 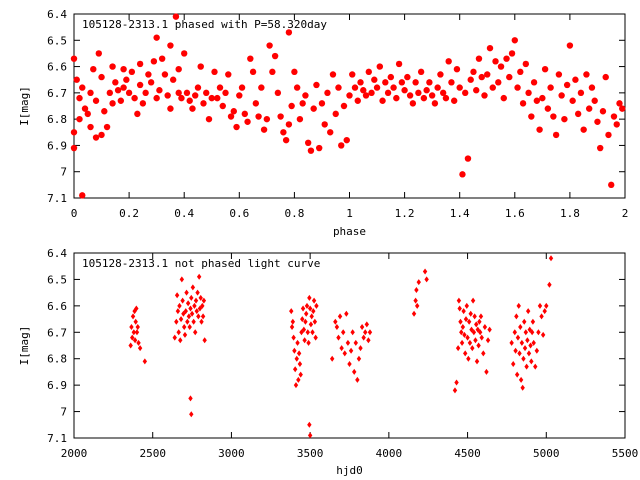 I want to click on x-tick-label: 5500, so click(x=625, y=453).